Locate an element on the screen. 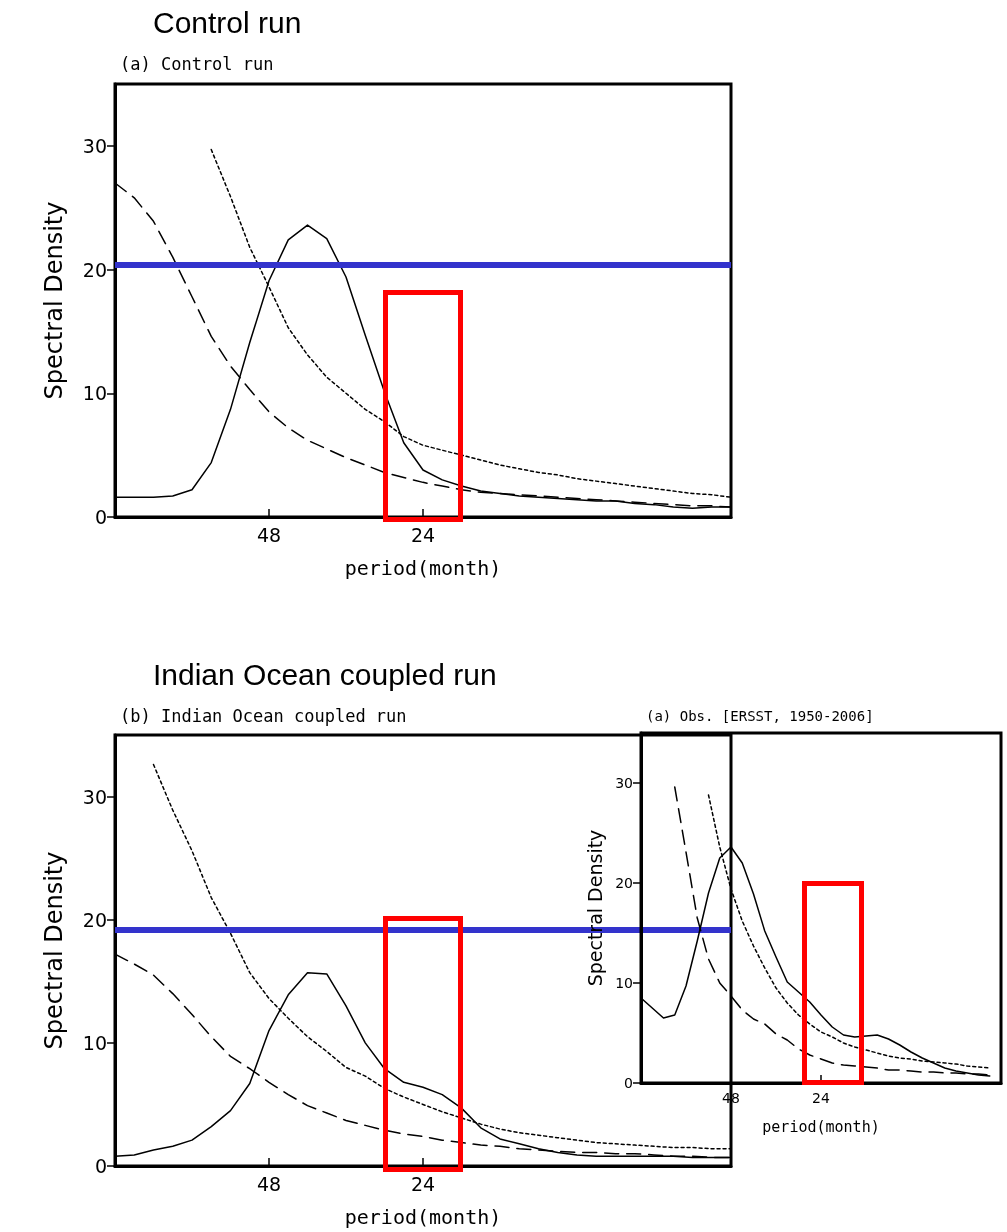 The height and width of the screenshot is (1232, 1007). chart-subtitle: (a) Control run is located at coordinates (197, 63).